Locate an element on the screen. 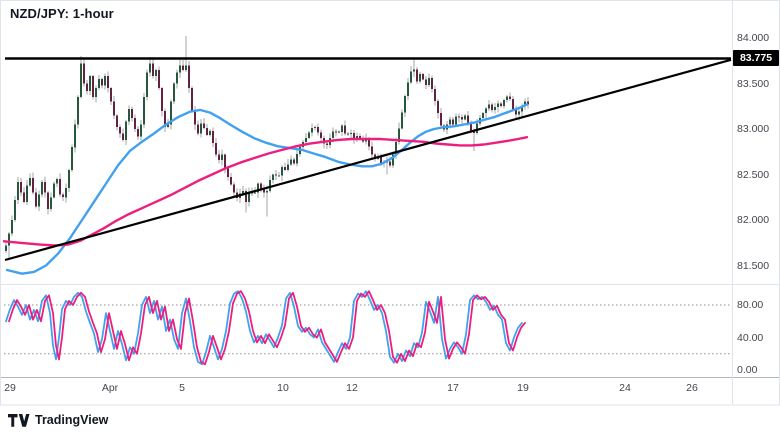  symbol-title: NZD/JPY: 1-hour is located at coordinates (62, 13).